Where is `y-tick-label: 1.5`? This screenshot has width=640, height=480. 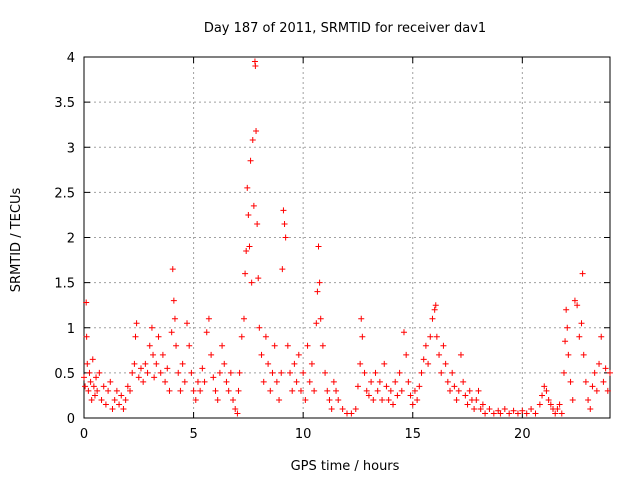 y-tick-label: 1.5 is located at coordinates (64, 284).